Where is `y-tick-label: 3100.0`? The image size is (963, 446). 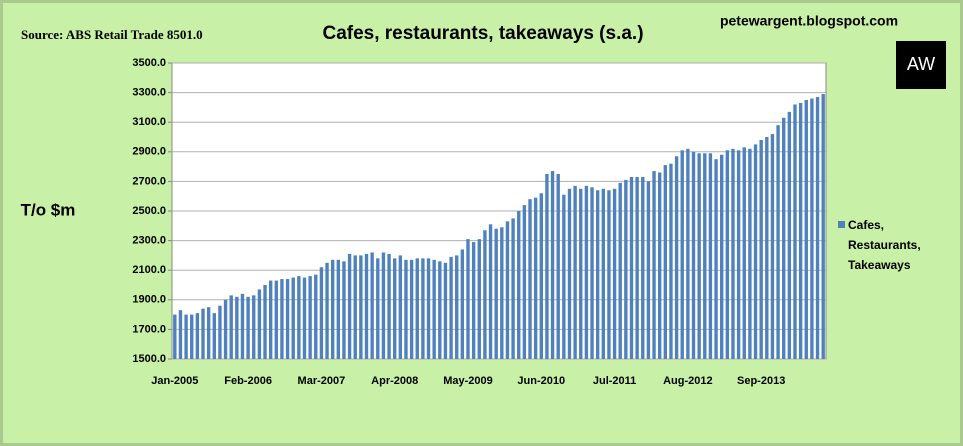
y-tick-label: 3100.0 is located at coordinates (149, 122).